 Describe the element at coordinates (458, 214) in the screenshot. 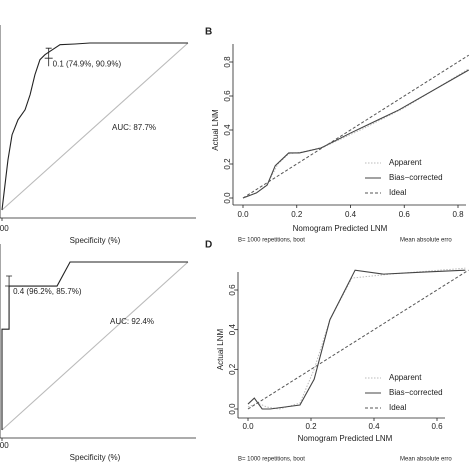

I see `x-tick-label: 0.8` at that location.